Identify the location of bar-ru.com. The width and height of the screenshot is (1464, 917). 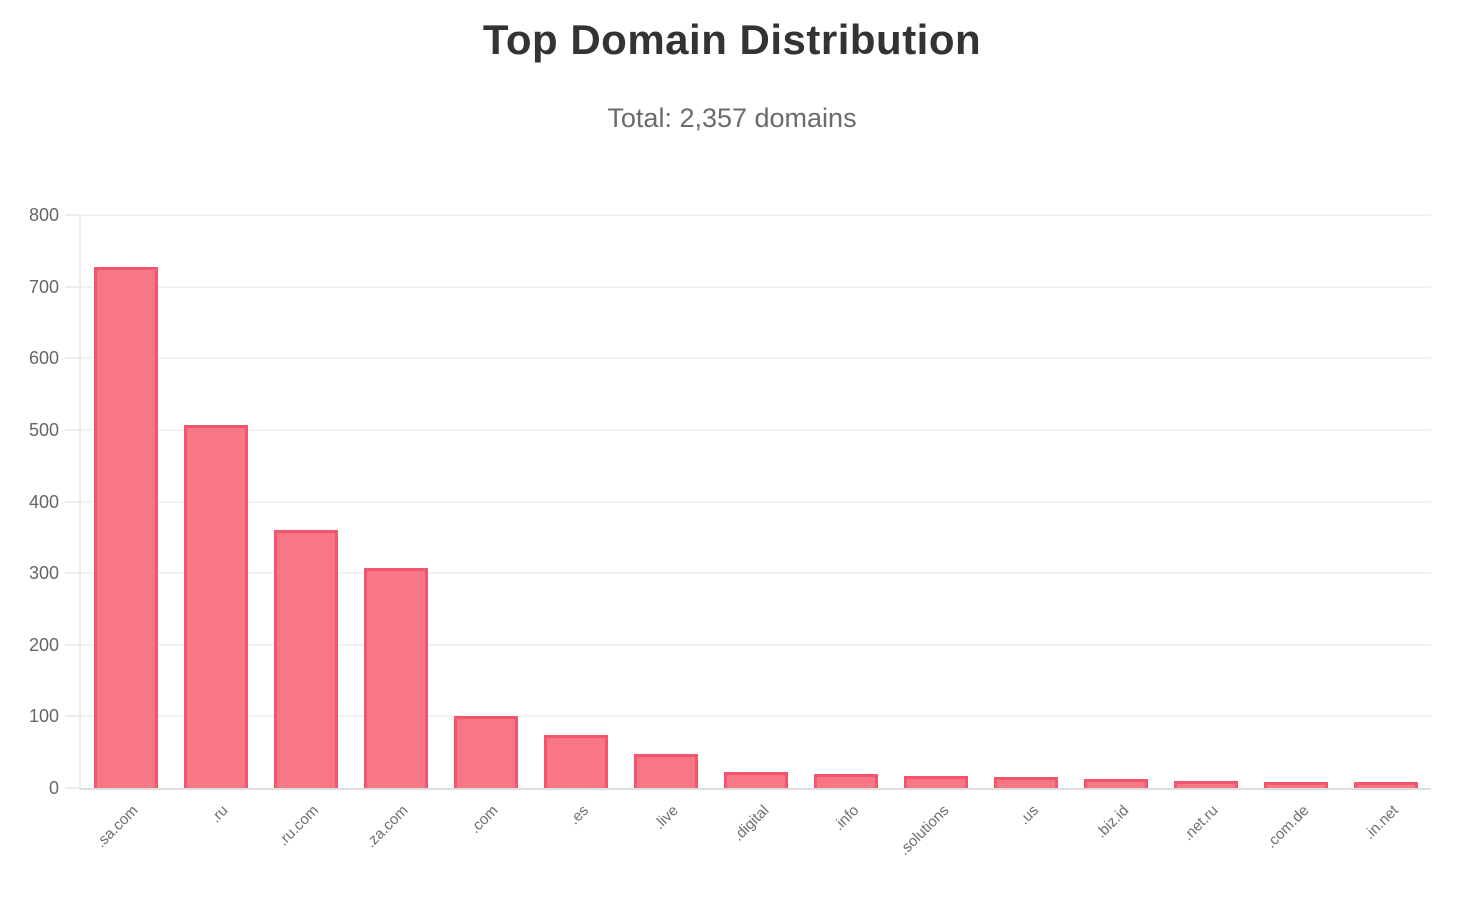
(306, 659).